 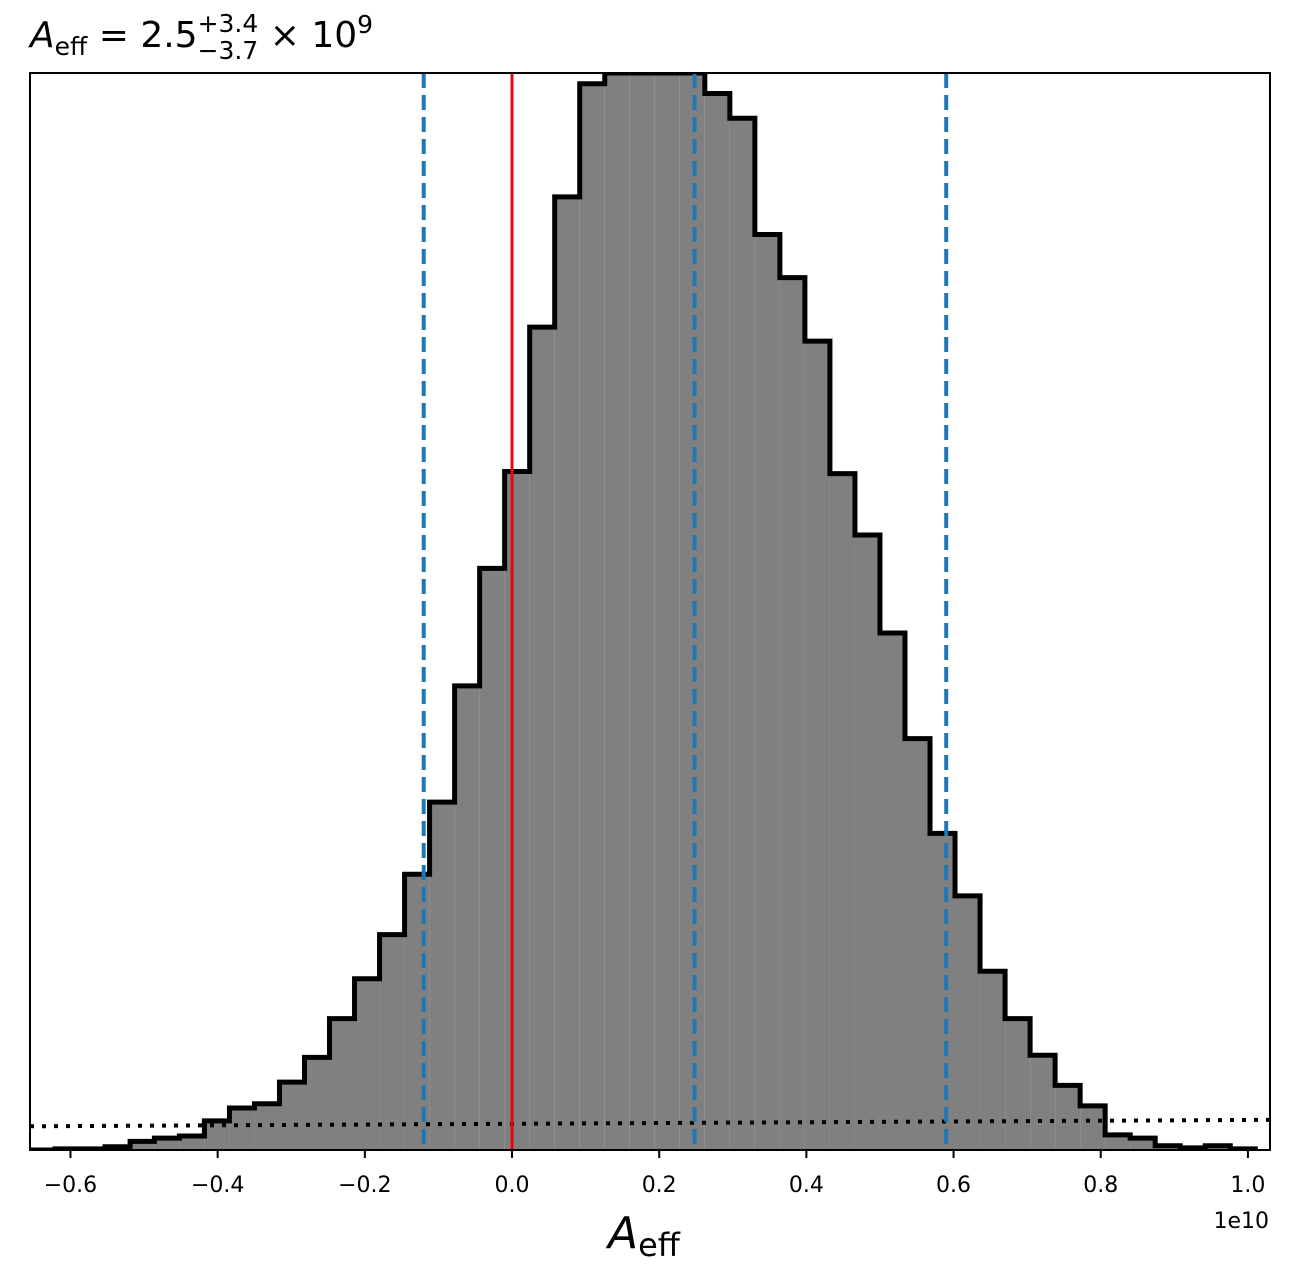 I want to click on chart-title: Aeff = 2.5+3.4 −3.7 × 109, so click(x=200, y=37).